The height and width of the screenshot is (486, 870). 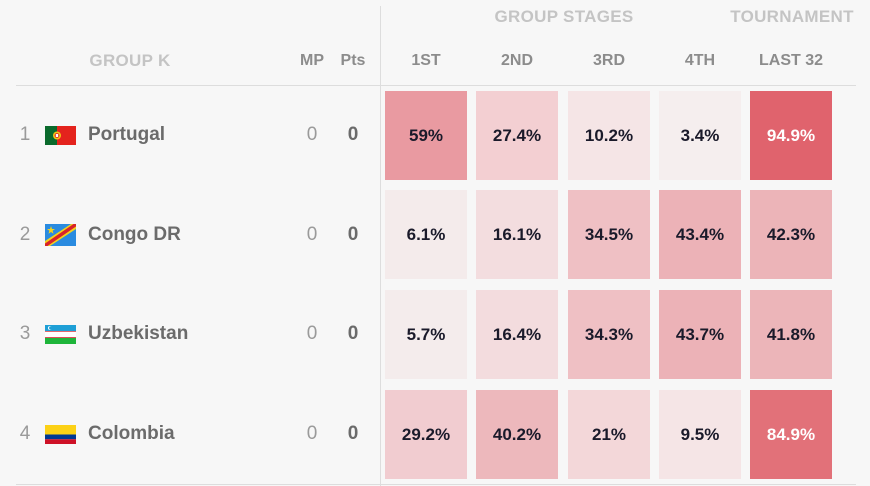 What do you see at coordinates (791, 434) in the screenshot?
I see `prob-cell-last-32: 84.9%` at bounding box center [791, 434].